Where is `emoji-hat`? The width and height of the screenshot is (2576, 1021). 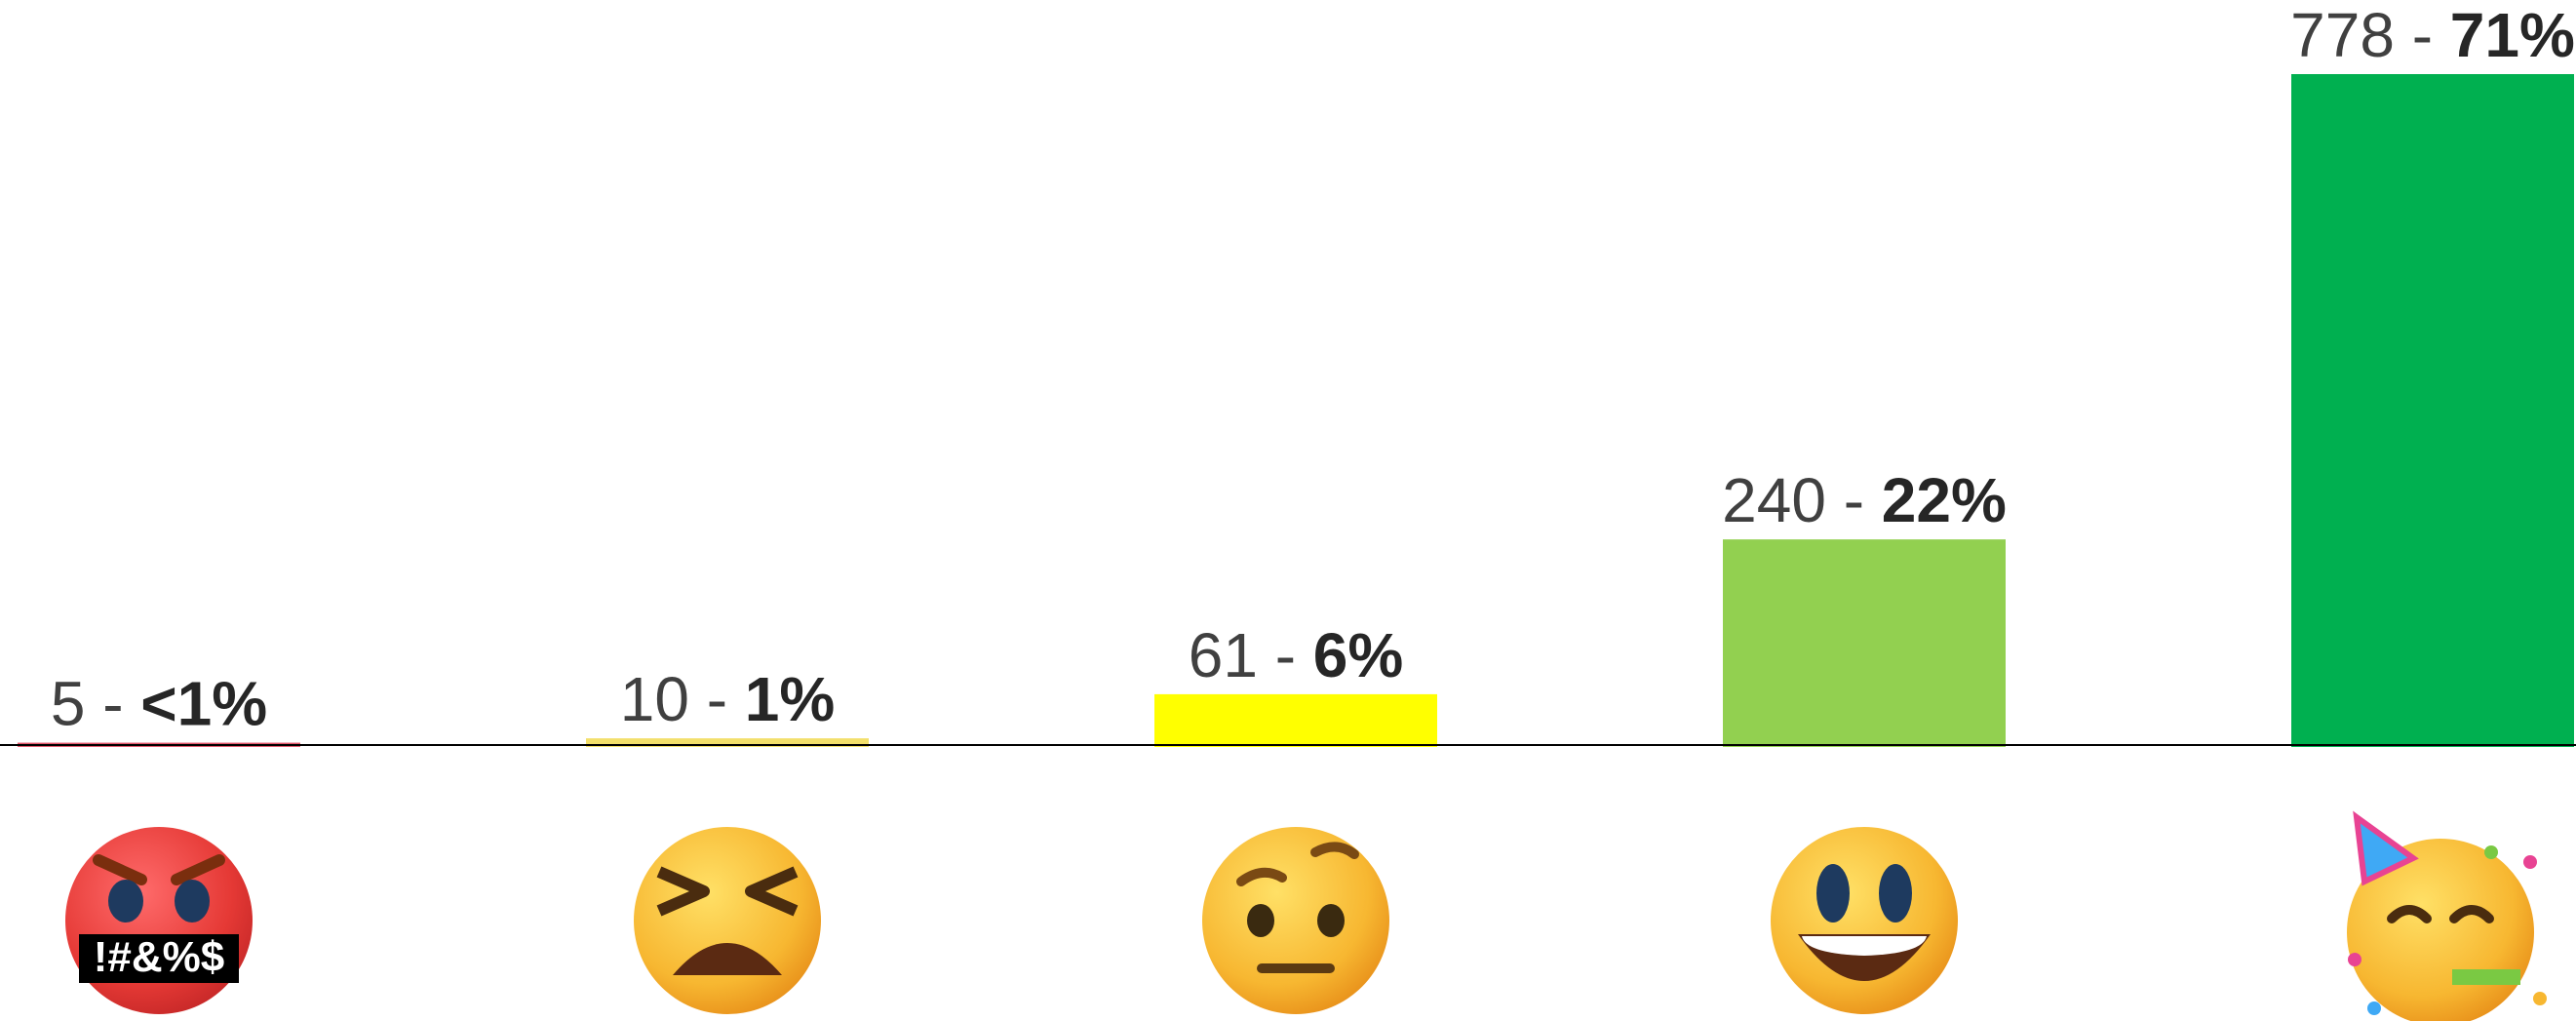
emoji-hat is located at coordinates (2386, 848).